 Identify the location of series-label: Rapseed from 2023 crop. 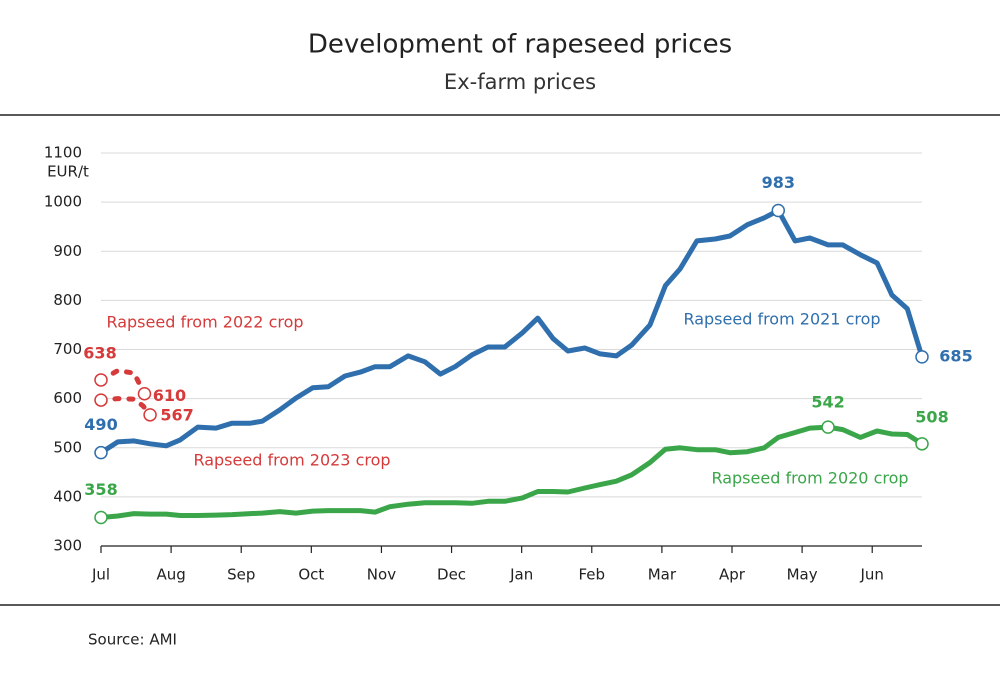
(291, 460).